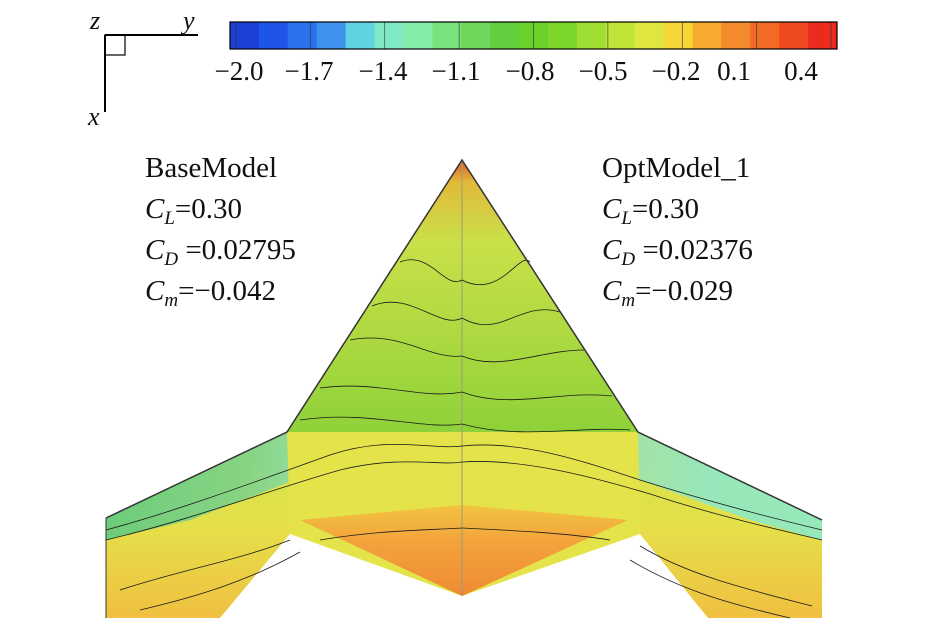 The height and width of the screenshot is (628, 945). I want to click on colorbar-tick: 0.1, so click(734, 71).